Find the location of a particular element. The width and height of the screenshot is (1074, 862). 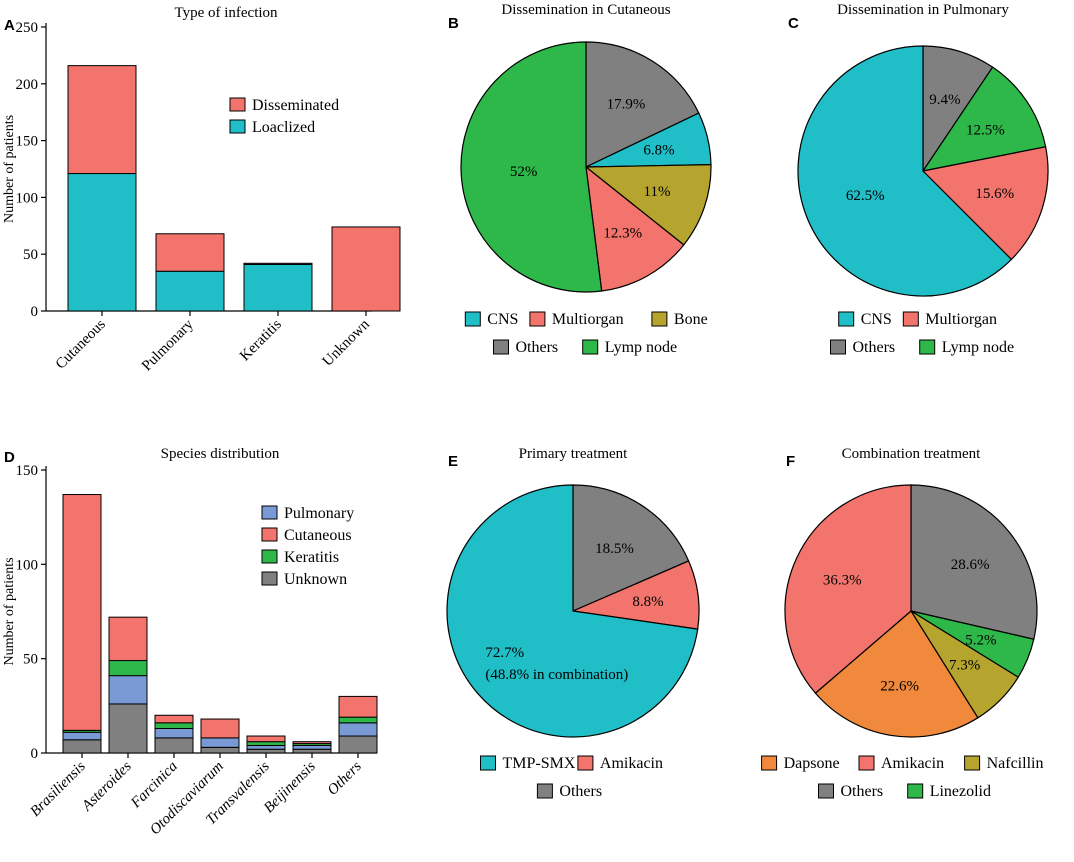

y-tick-label: 200 is located at coordinates (27, 85).